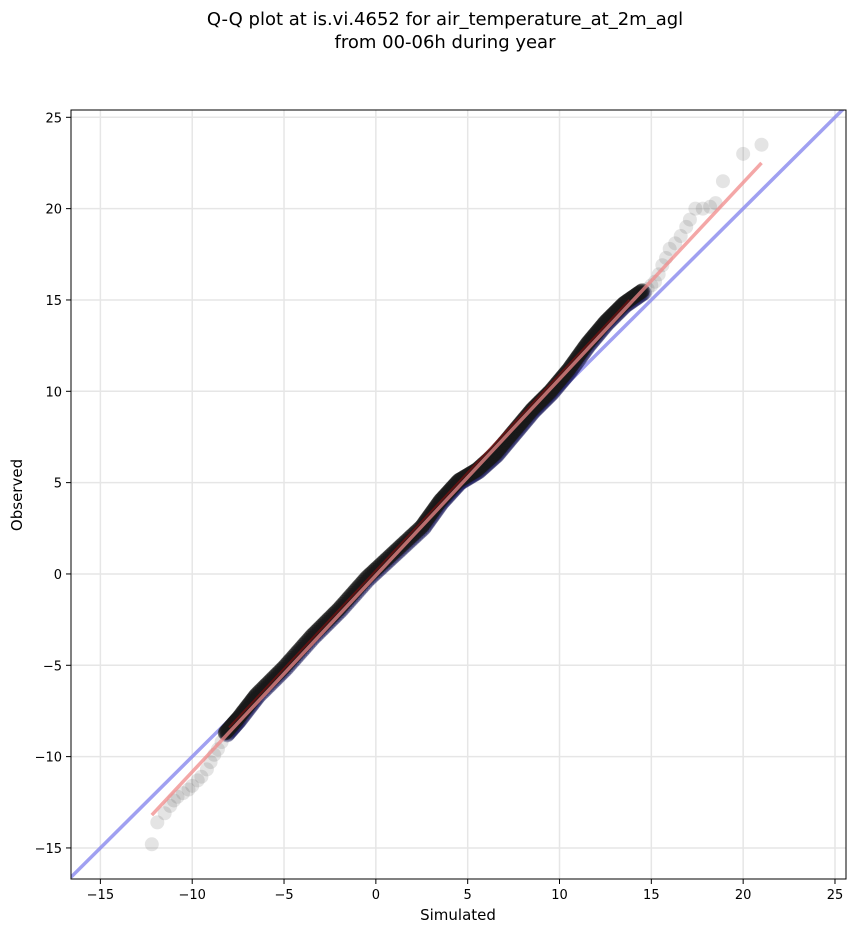 Image resolution: width=854 pixels, height=938 pixels. I want to click on y-tick-label: 15, so click(53, 301).